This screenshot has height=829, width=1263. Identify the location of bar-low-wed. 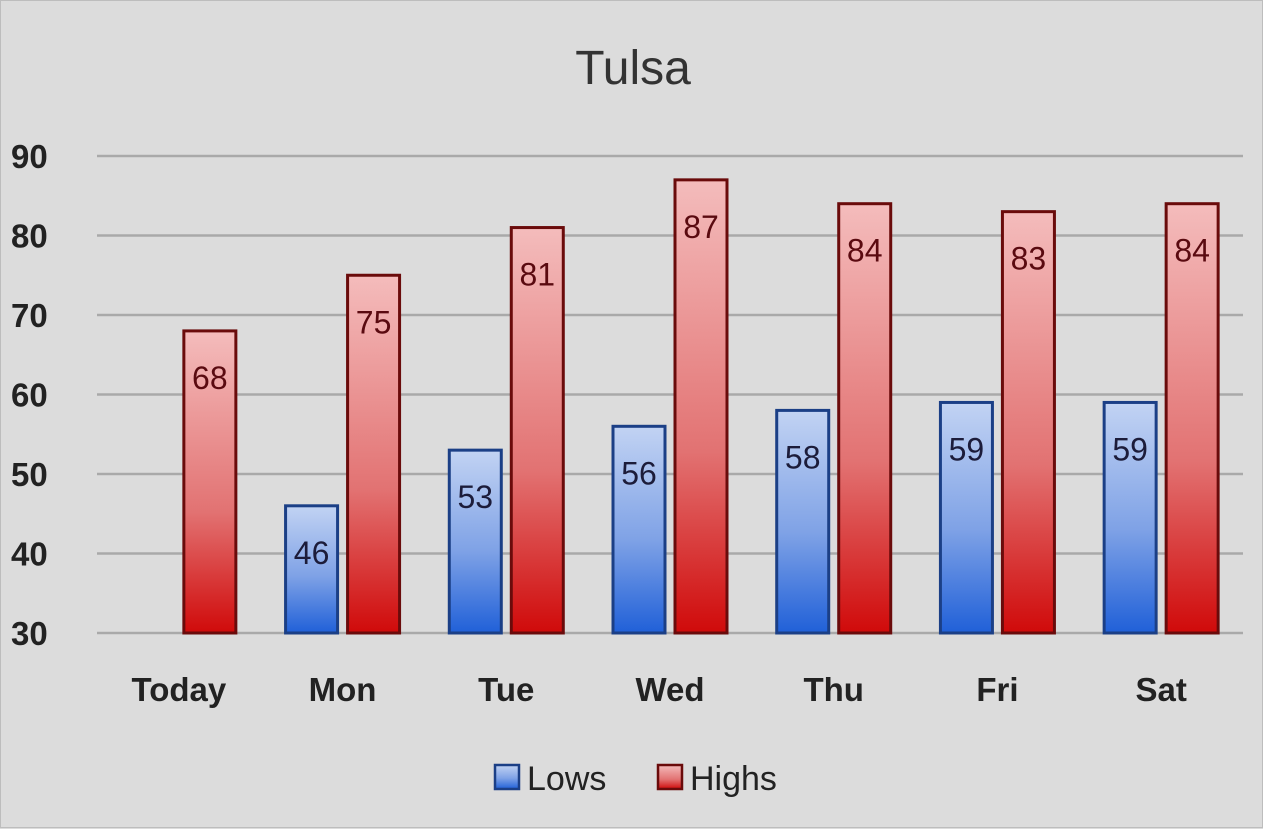
(639, 529).